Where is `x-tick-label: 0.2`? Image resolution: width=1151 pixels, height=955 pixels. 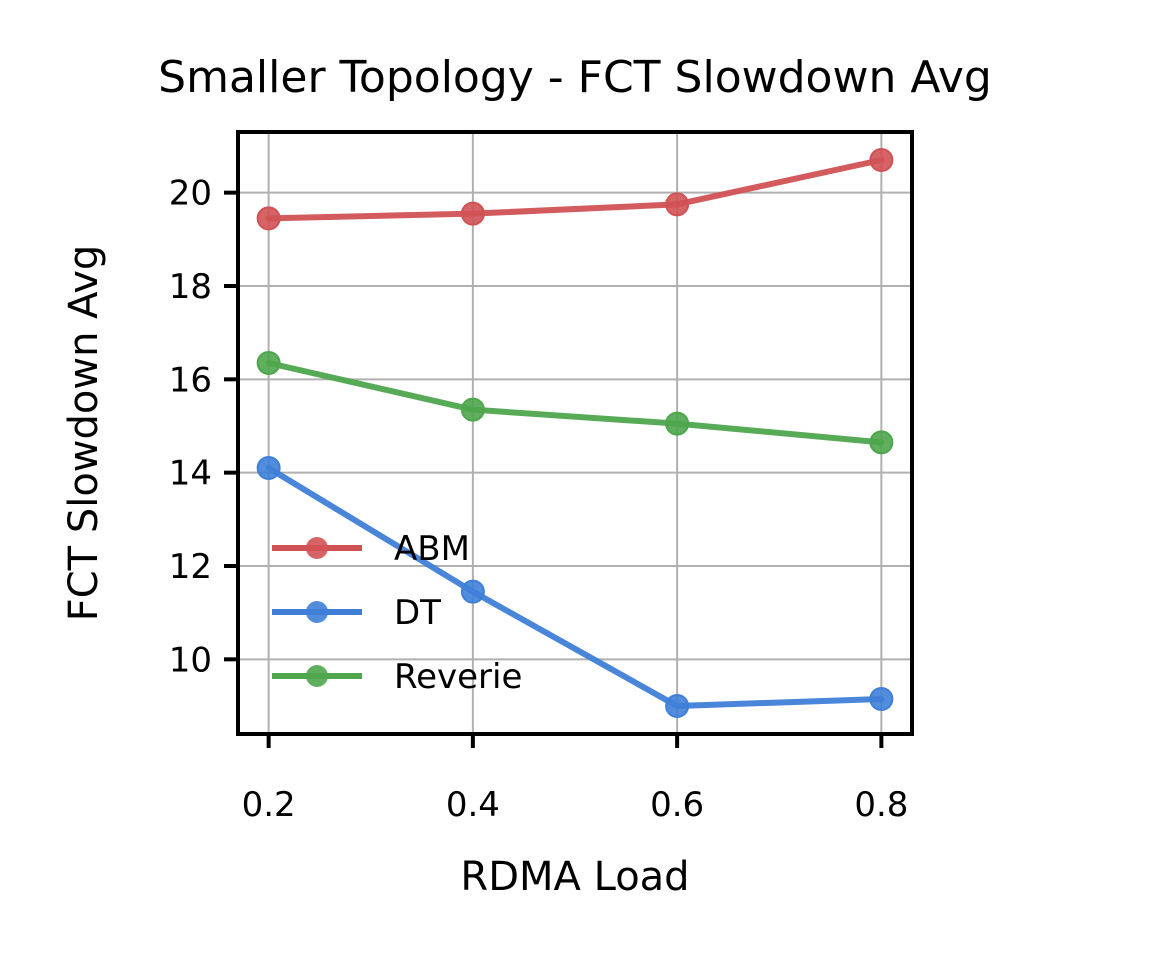
x-tick-label: 0.2 is located at coordinates (269, 805).